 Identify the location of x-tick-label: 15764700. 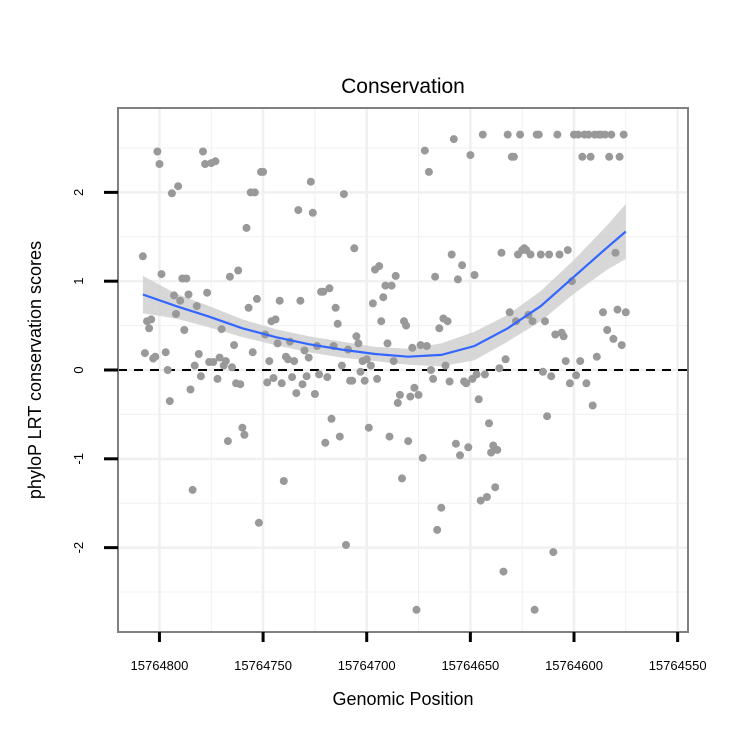
(367, 665).